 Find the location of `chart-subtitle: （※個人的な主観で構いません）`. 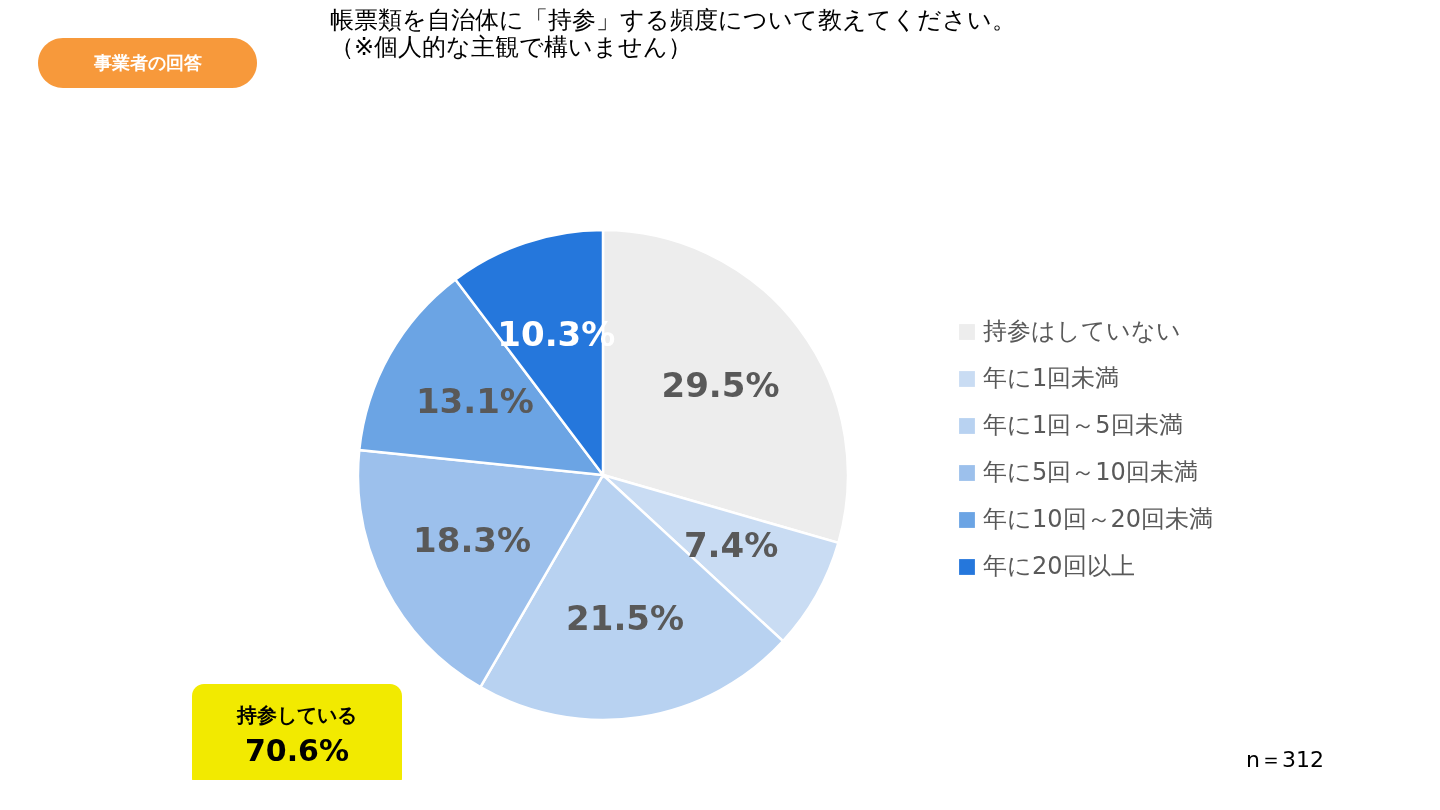

chart-subtitle: （※個人的な主観で構いません） is located at coordinates (511, 47).